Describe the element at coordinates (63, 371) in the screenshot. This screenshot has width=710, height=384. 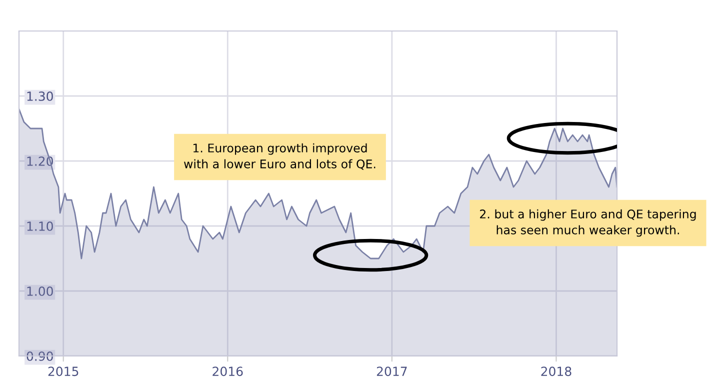
I see `x-tick-label: 2015` at that location.